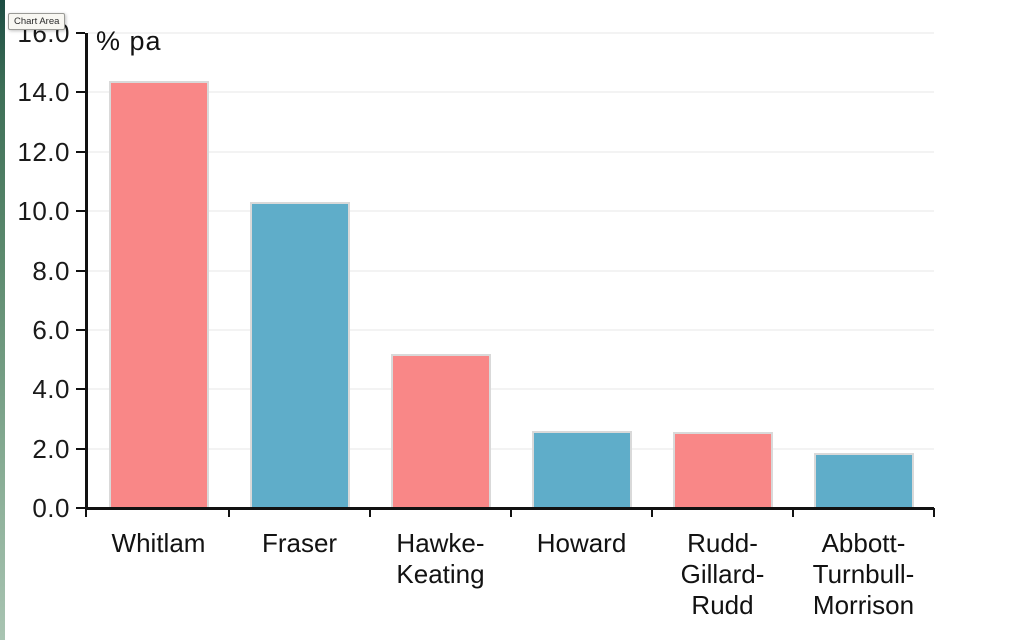  I want to click on y-axis-unit-label: % pa, so click(129, 41).